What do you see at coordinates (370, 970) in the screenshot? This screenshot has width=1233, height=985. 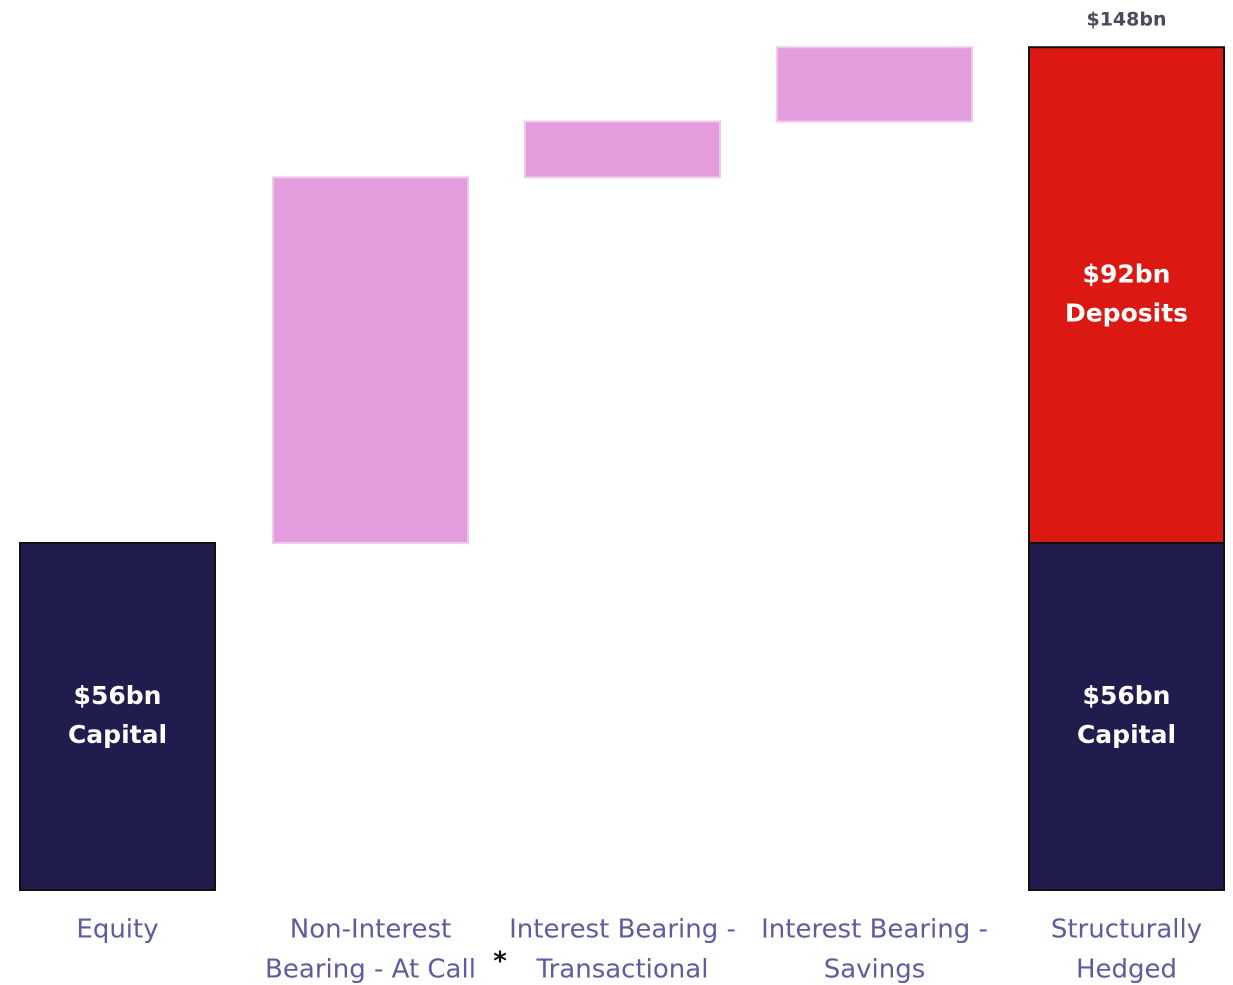 I see `category-tick-label: Bearing - At Call` at bounding box center [370, 970].